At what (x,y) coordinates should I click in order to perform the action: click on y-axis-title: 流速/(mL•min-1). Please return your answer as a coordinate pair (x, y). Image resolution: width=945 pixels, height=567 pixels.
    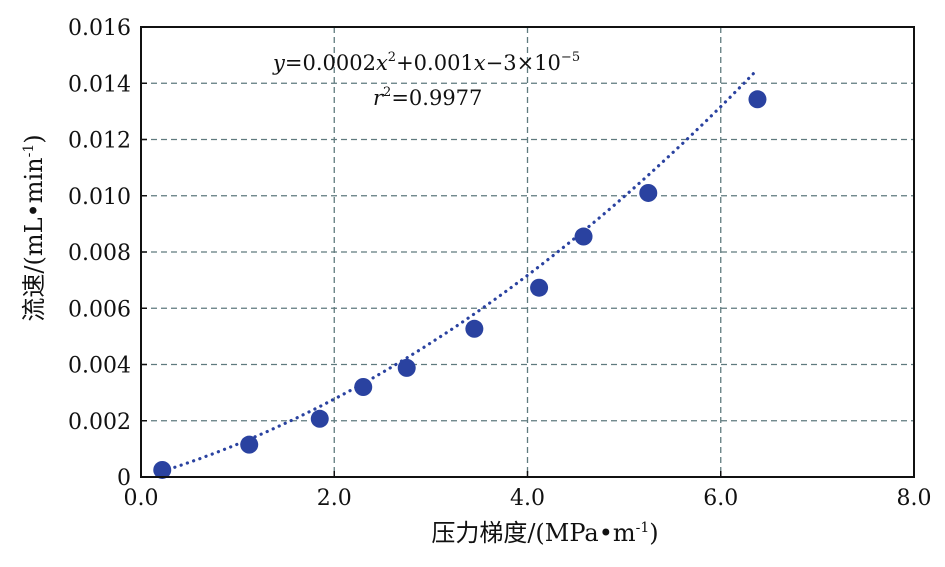
    Looking at the image, I should click on (34, 227).